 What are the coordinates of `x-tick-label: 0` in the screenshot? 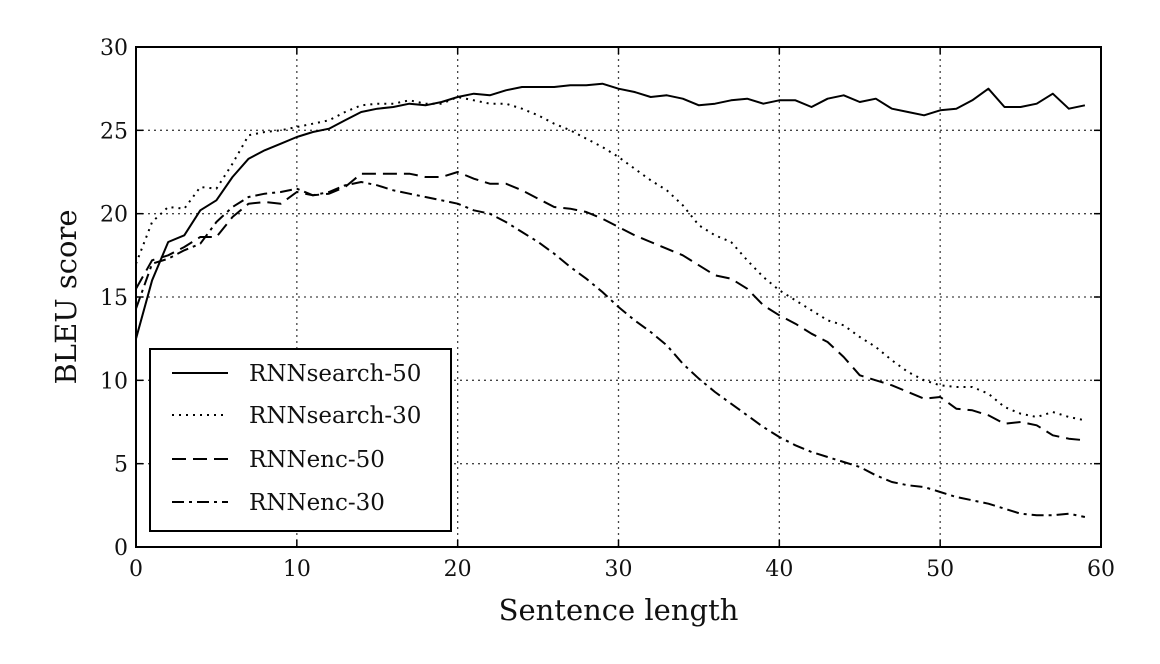 It's located at (136, 569).